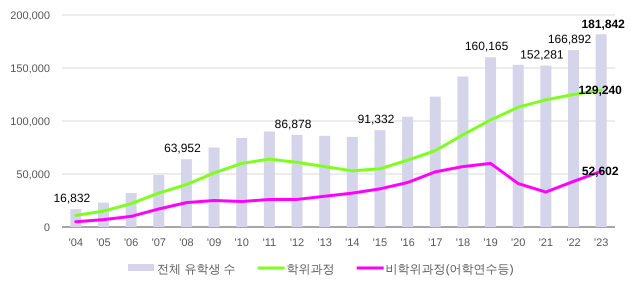  I want to click on x-tick-label: '14, so click(352, 243).